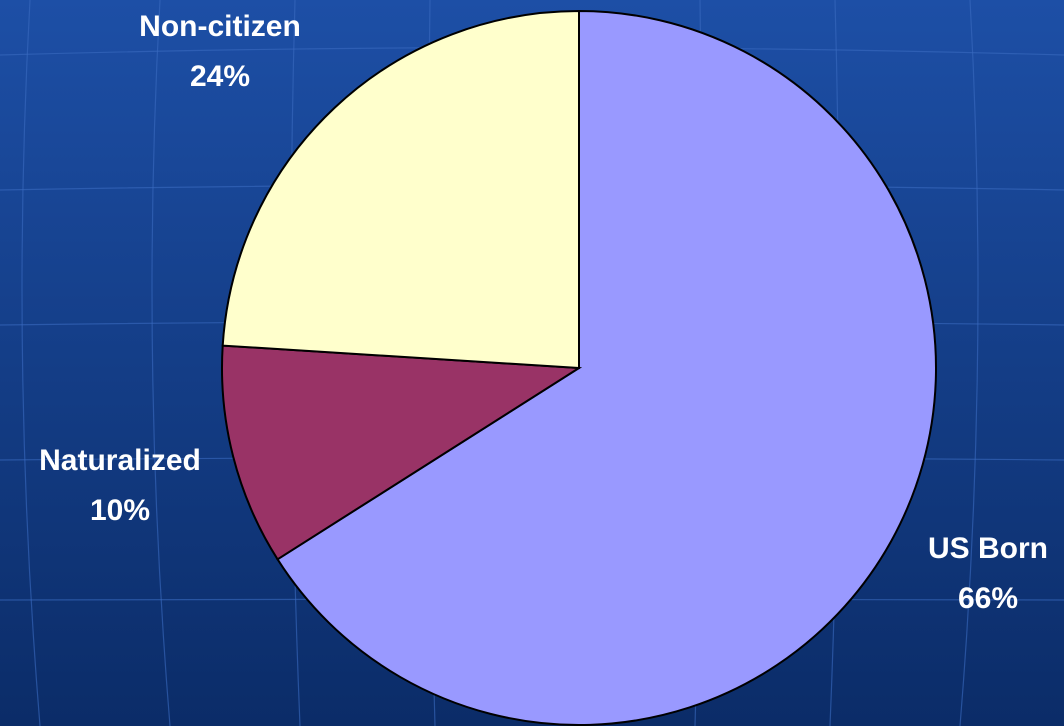  I want to click on slice-value-label: 10%, so click(120, 510).